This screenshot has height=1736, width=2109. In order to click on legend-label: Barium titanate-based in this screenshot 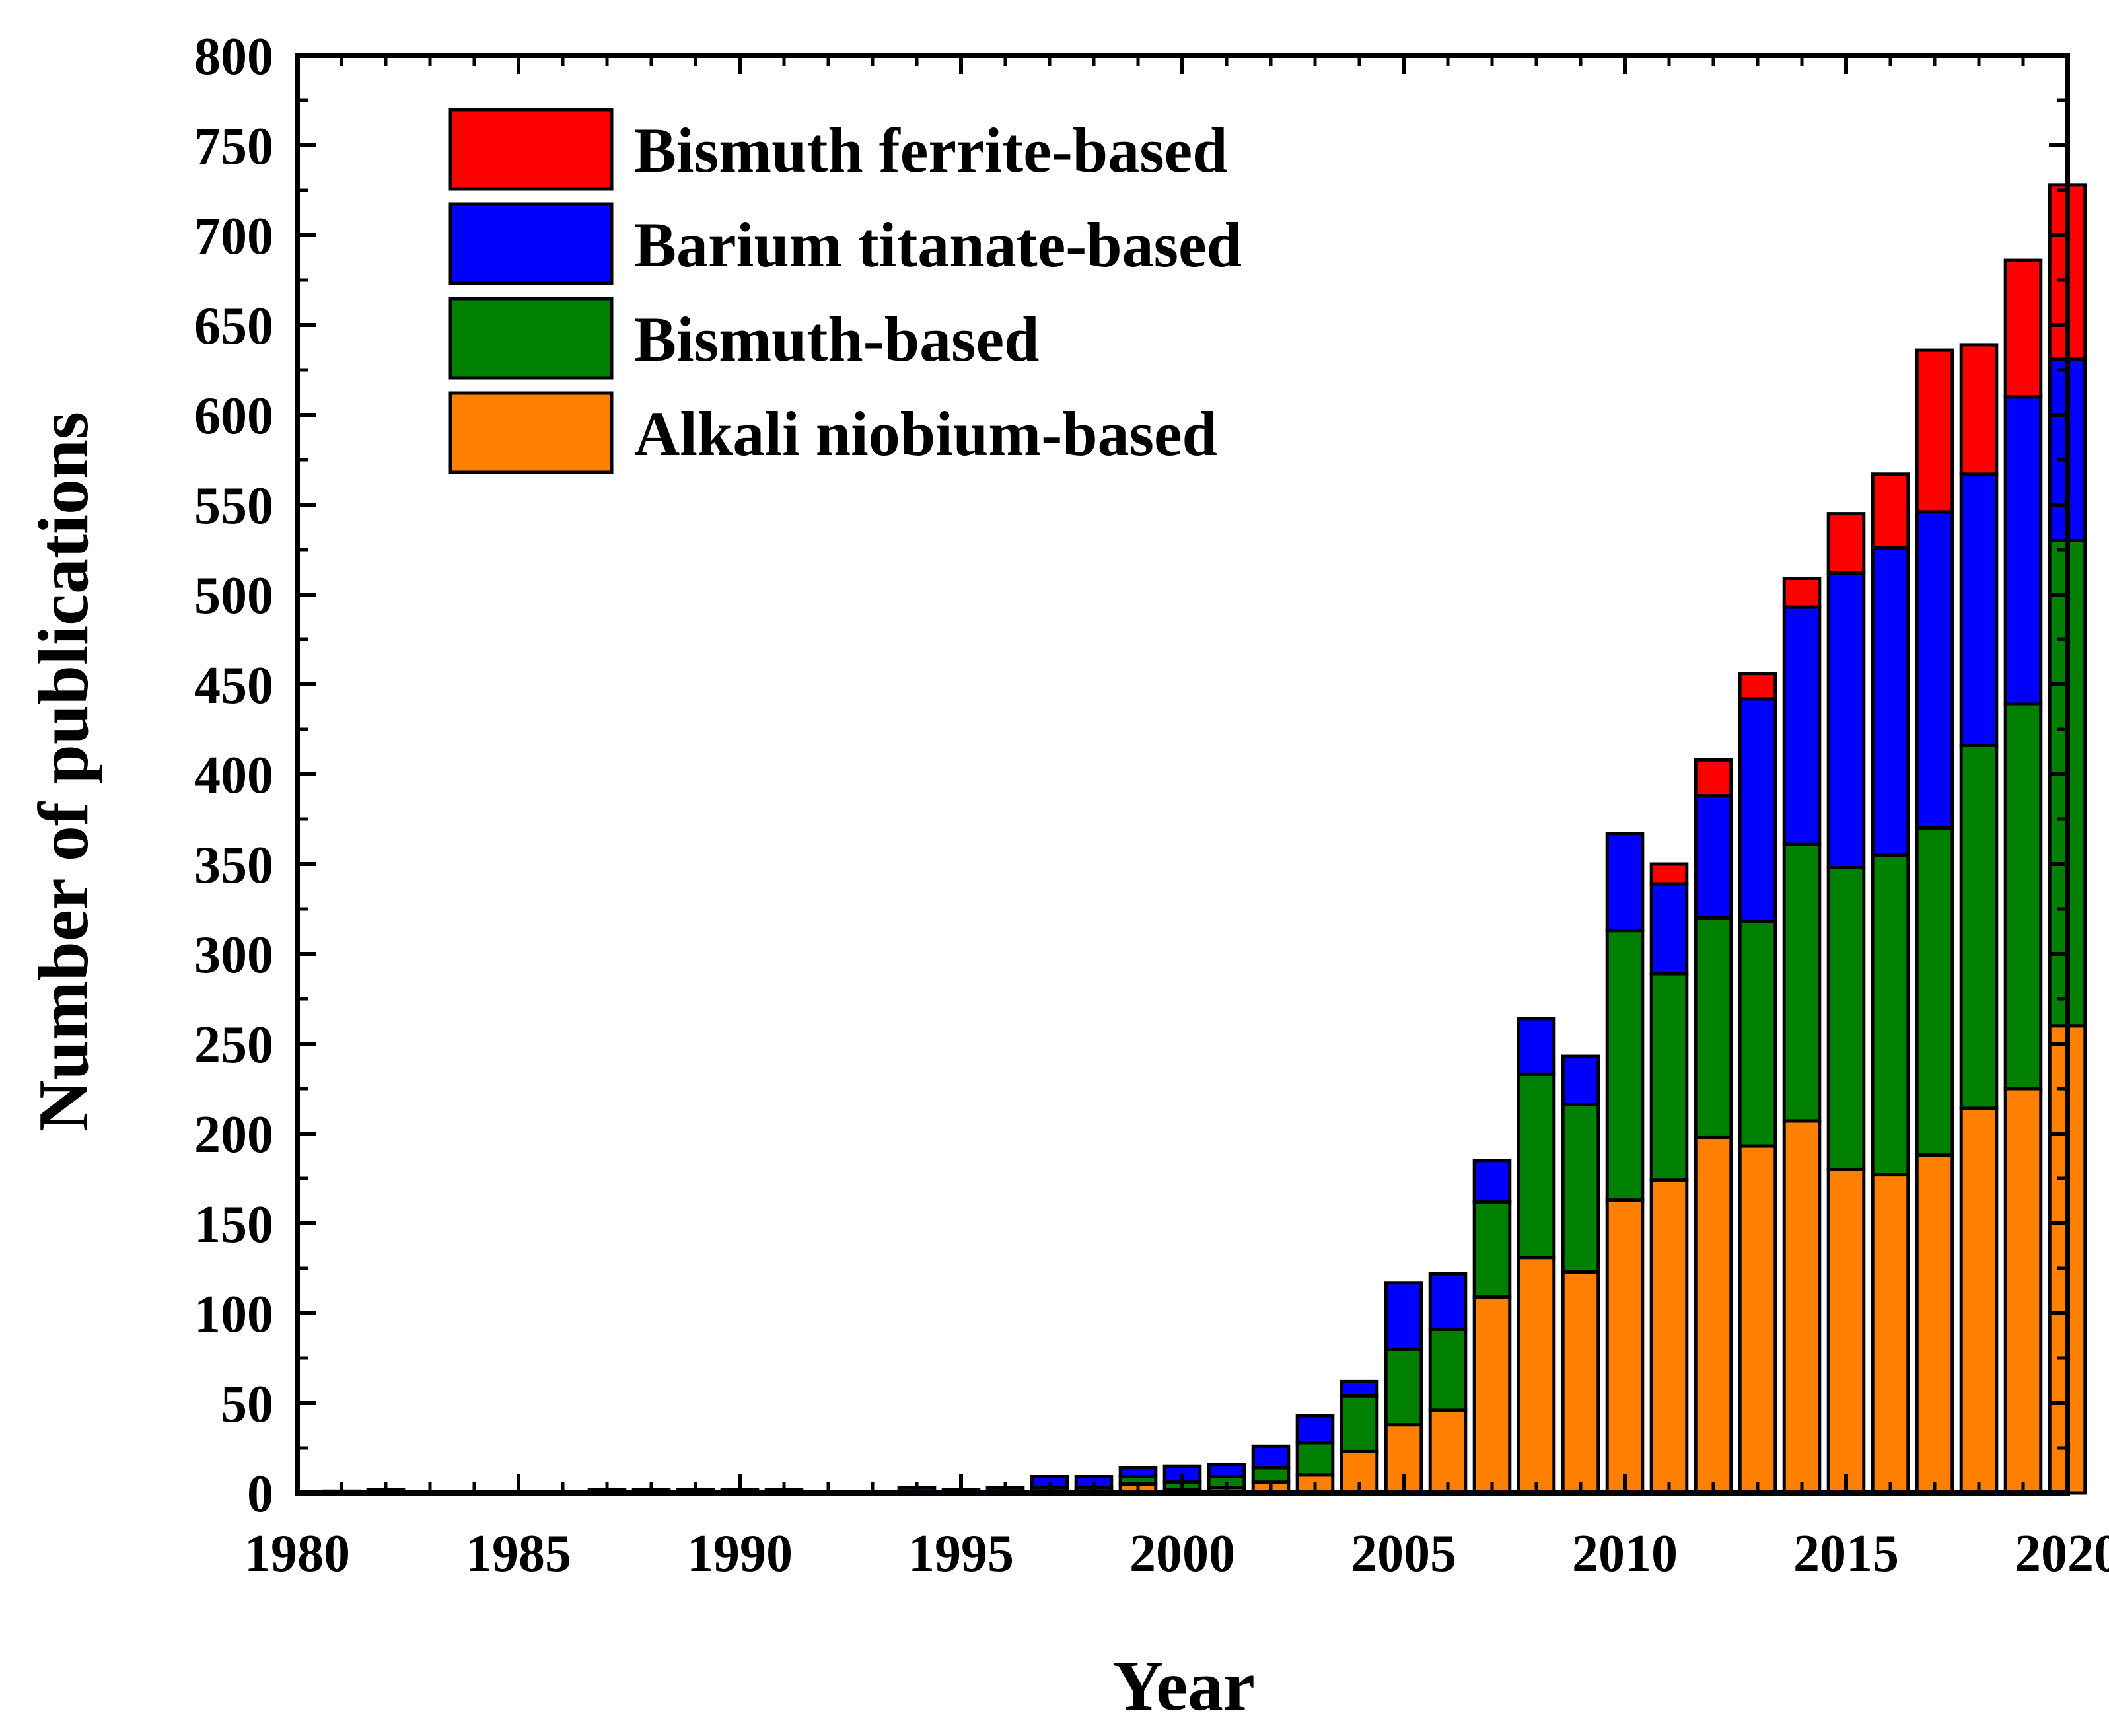, I will do `click(938, 244)`.